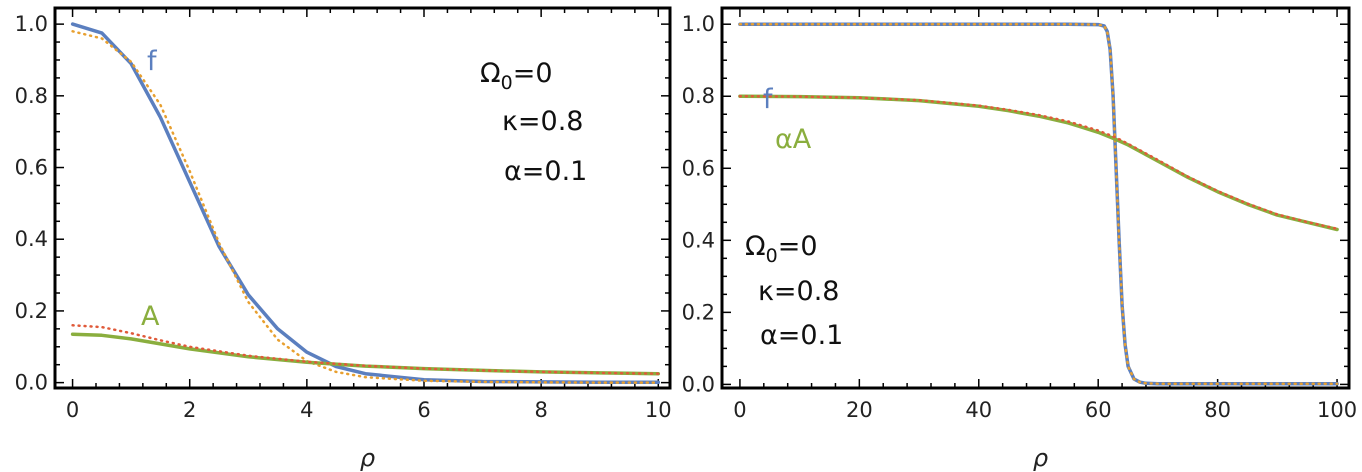  I want to click on x-tick-label: 8, so click(540, 410).